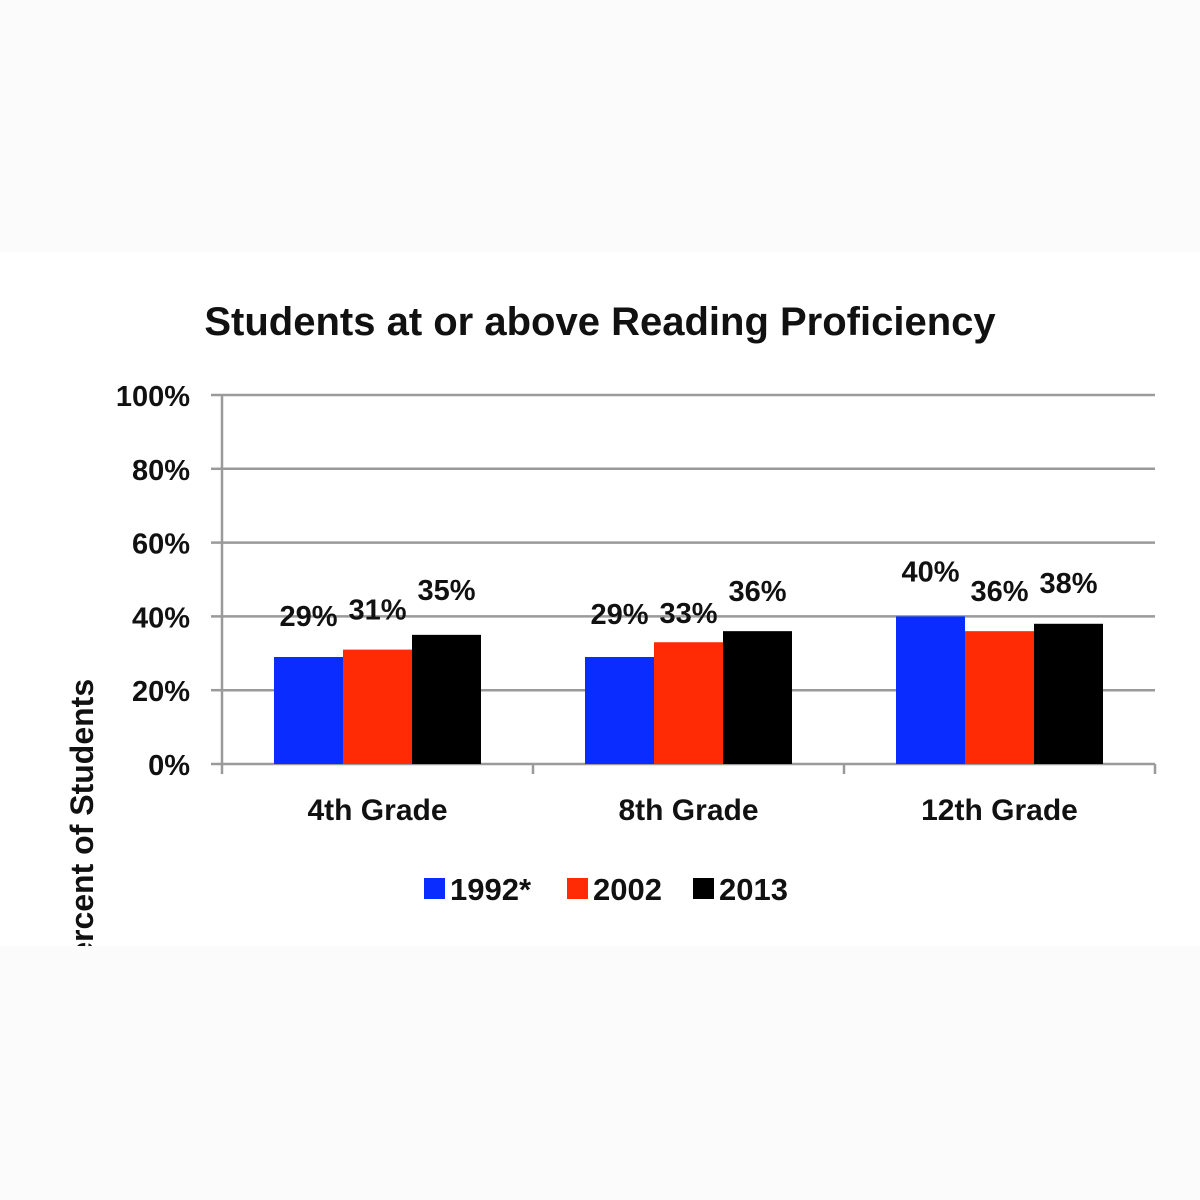 Image resolution: width=1200 pixels, height=1200 pixels. I want to click on legend-label: 1992*, so click(491, 889).